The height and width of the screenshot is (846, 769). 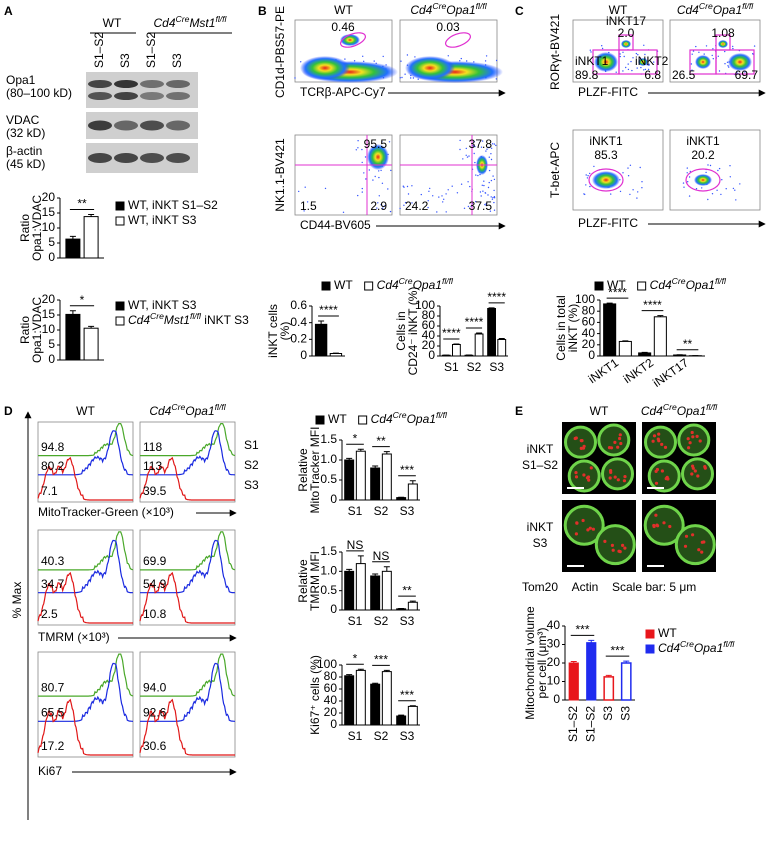 What do you see at coordinates (684, 75) in the screenshot?
I see `gate-value: 26.5` at bounding box center [684, 75].